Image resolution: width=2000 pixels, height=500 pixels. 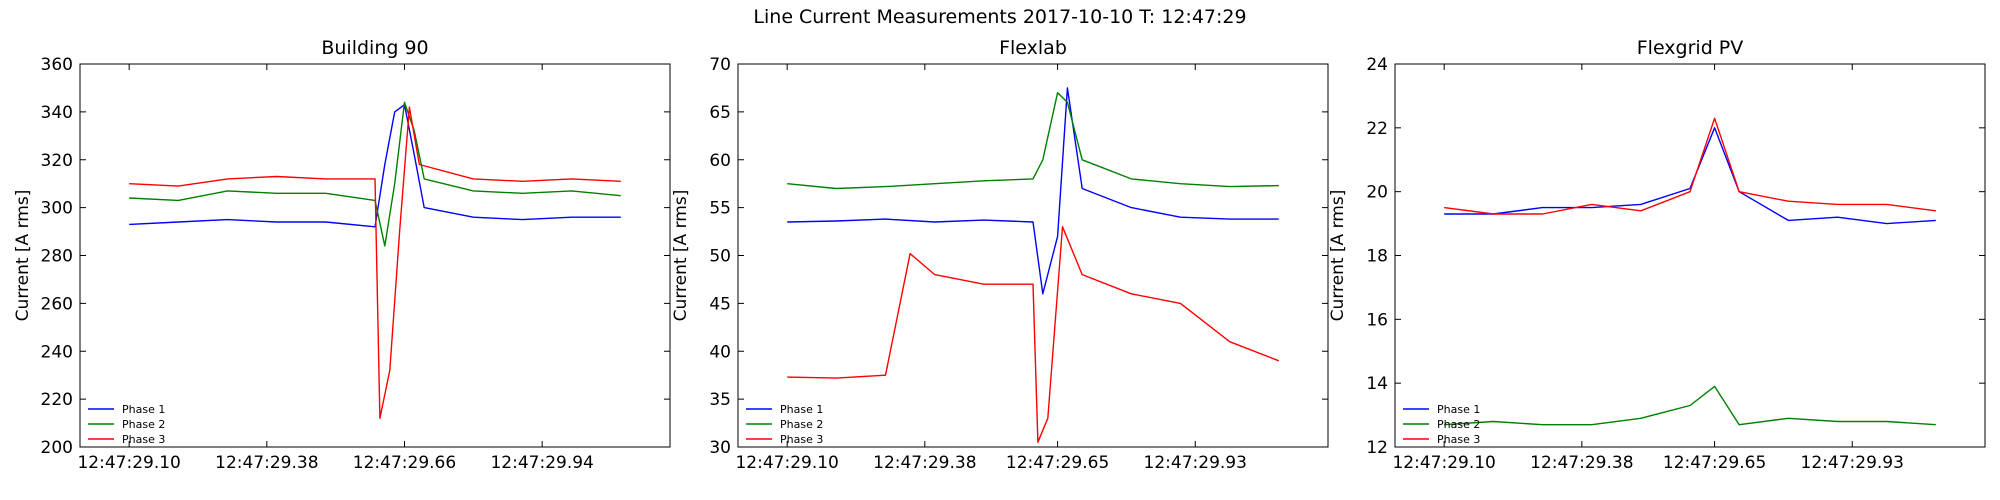 What do you see at coordinates (720, 257) in the screenshot?
I see `y-tick-label: 50` at bounding box center [720, 257].